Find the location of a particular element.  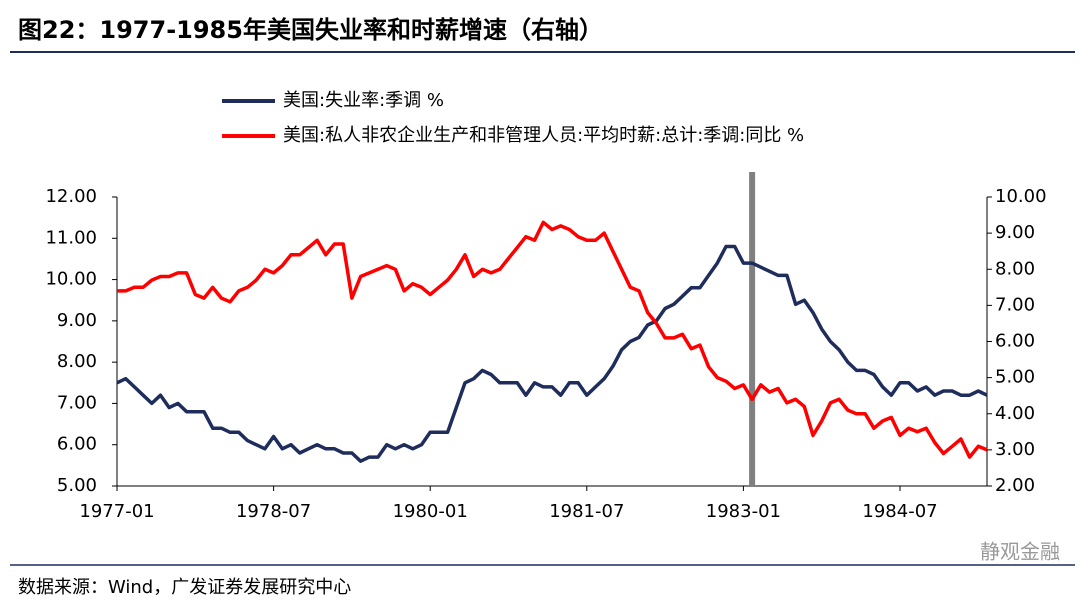

y2-tick-label: 6.00 is located at coordinates (1015, 341).